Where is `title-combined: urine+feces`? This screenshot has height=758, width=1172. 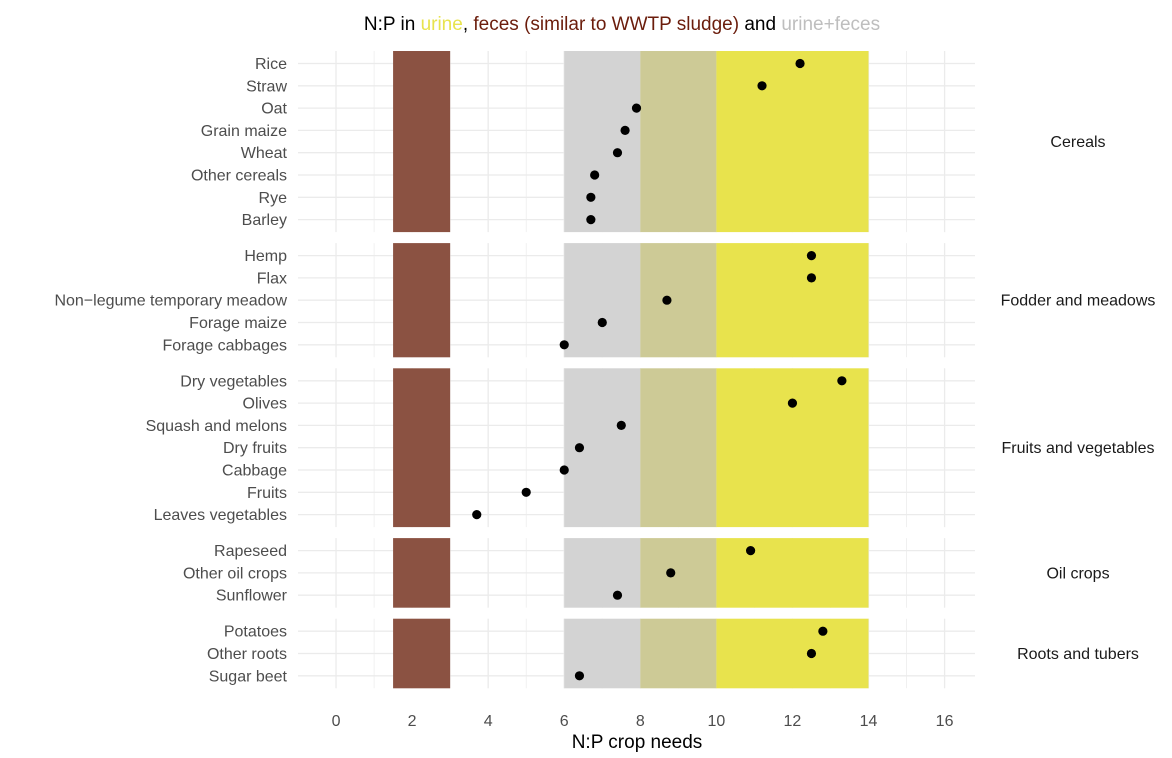
title-combined: urine+feces is located at coordinates (830, 24).